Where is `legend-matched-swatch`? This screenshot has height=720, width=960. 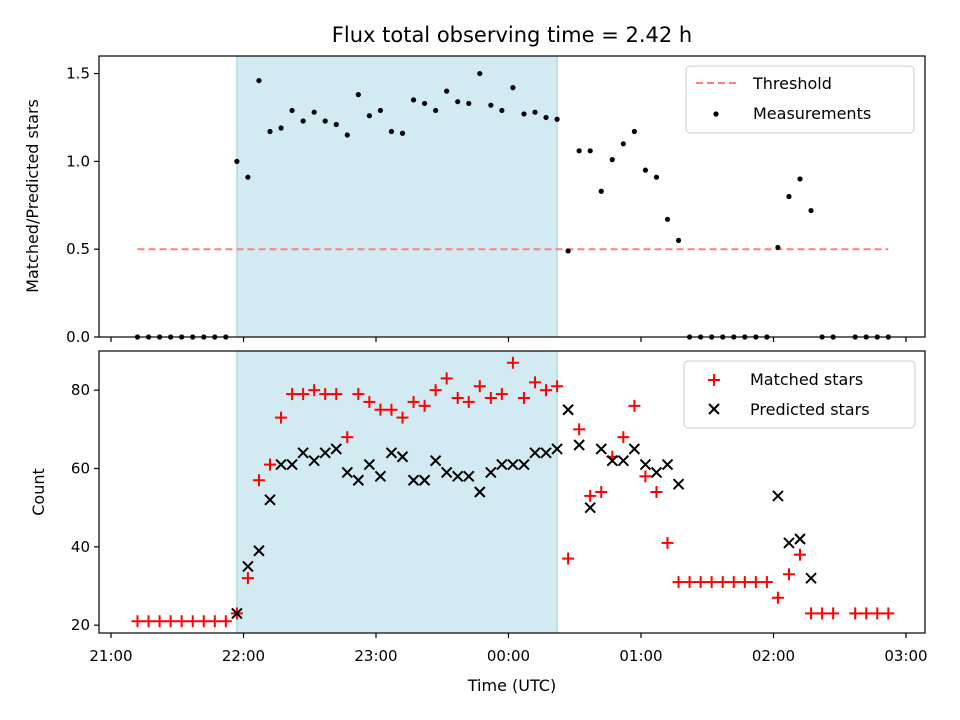
legend-matched-swatch is located at coordinates (714, 380).